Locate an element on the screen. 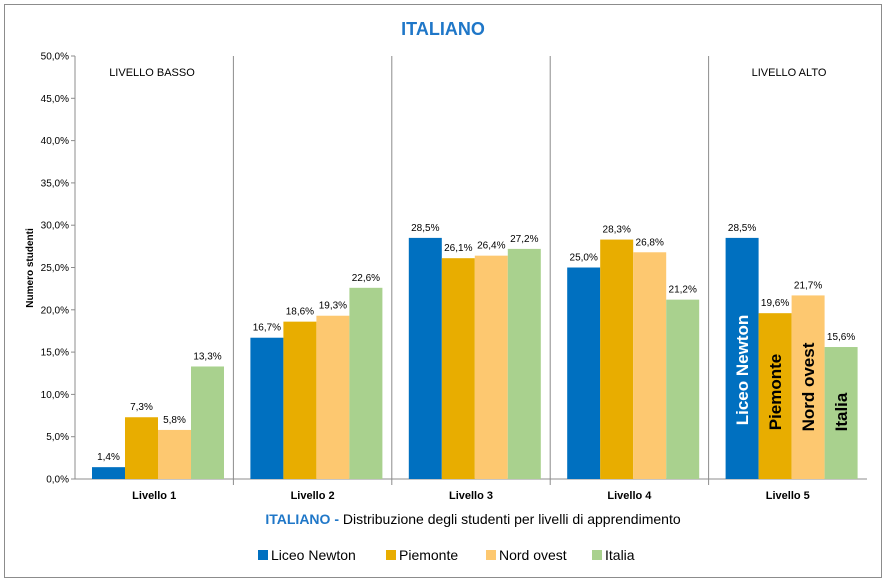 The width and height of the screenshot is (887, 582). subtitle-prefix: ITALIANO - is located at coordinates (302, 519).